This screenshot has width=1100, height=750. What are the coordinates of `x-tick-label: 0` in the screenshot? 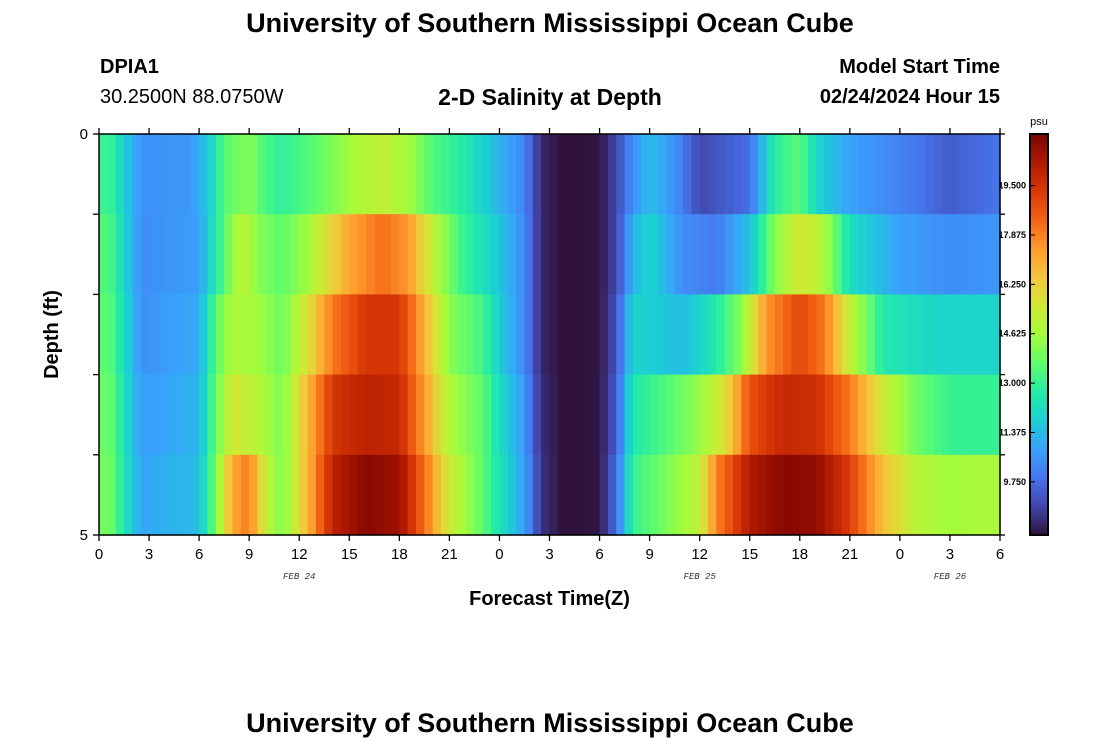 It's located at (499, 554).